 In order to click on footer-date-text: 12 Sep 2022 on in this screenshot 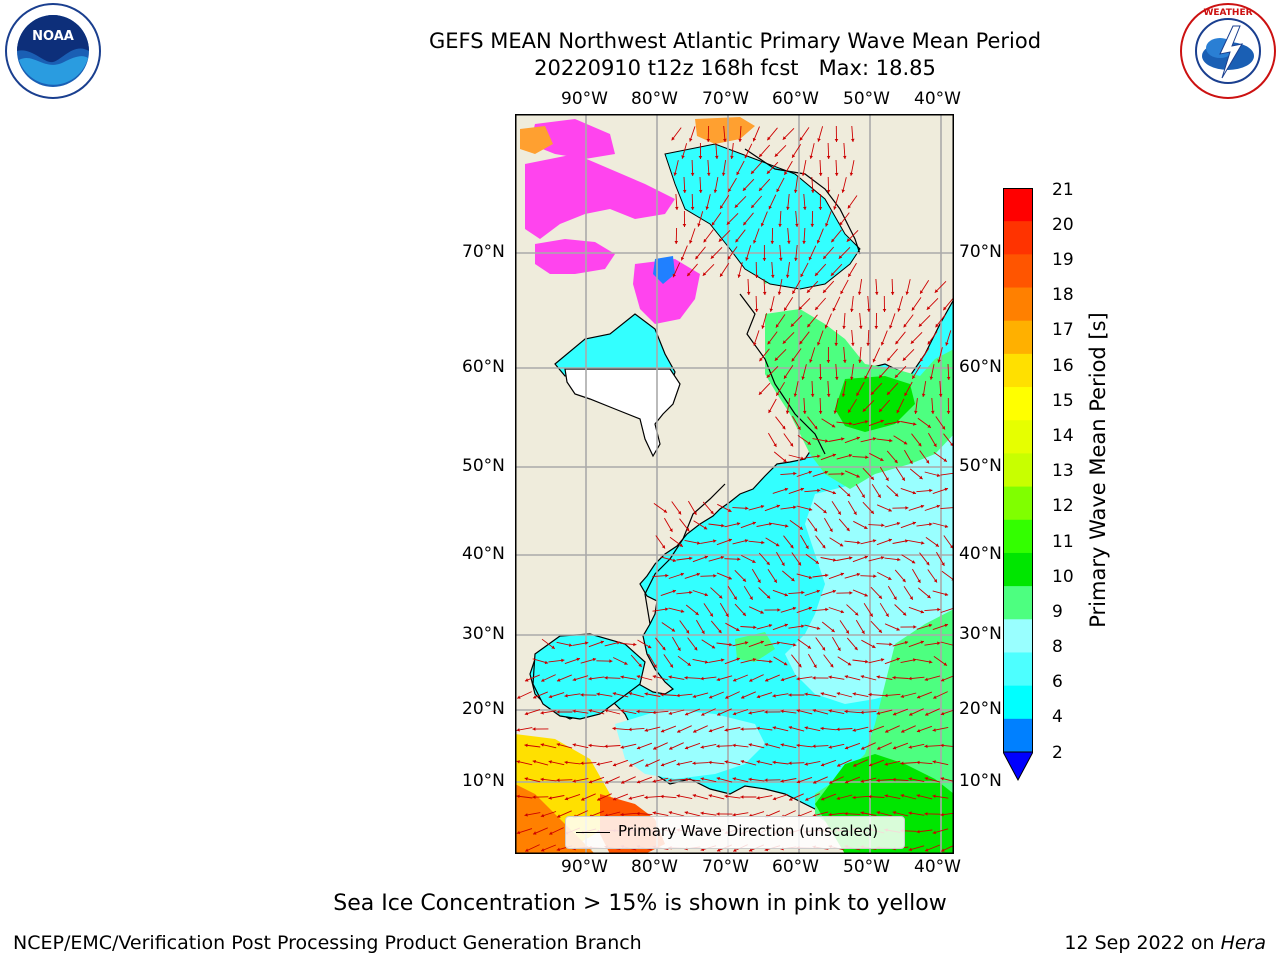, I will do `click(1142, 943)`.